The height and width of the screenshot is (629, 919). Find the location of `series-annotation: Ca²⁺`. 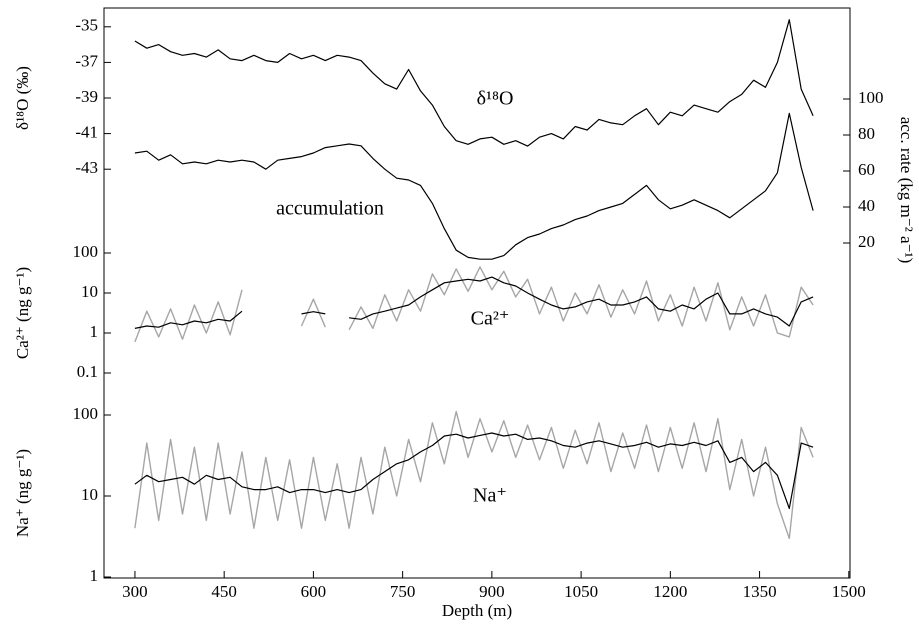

series-annotation: Ca²⁺ is located at coordinates (490, 319).